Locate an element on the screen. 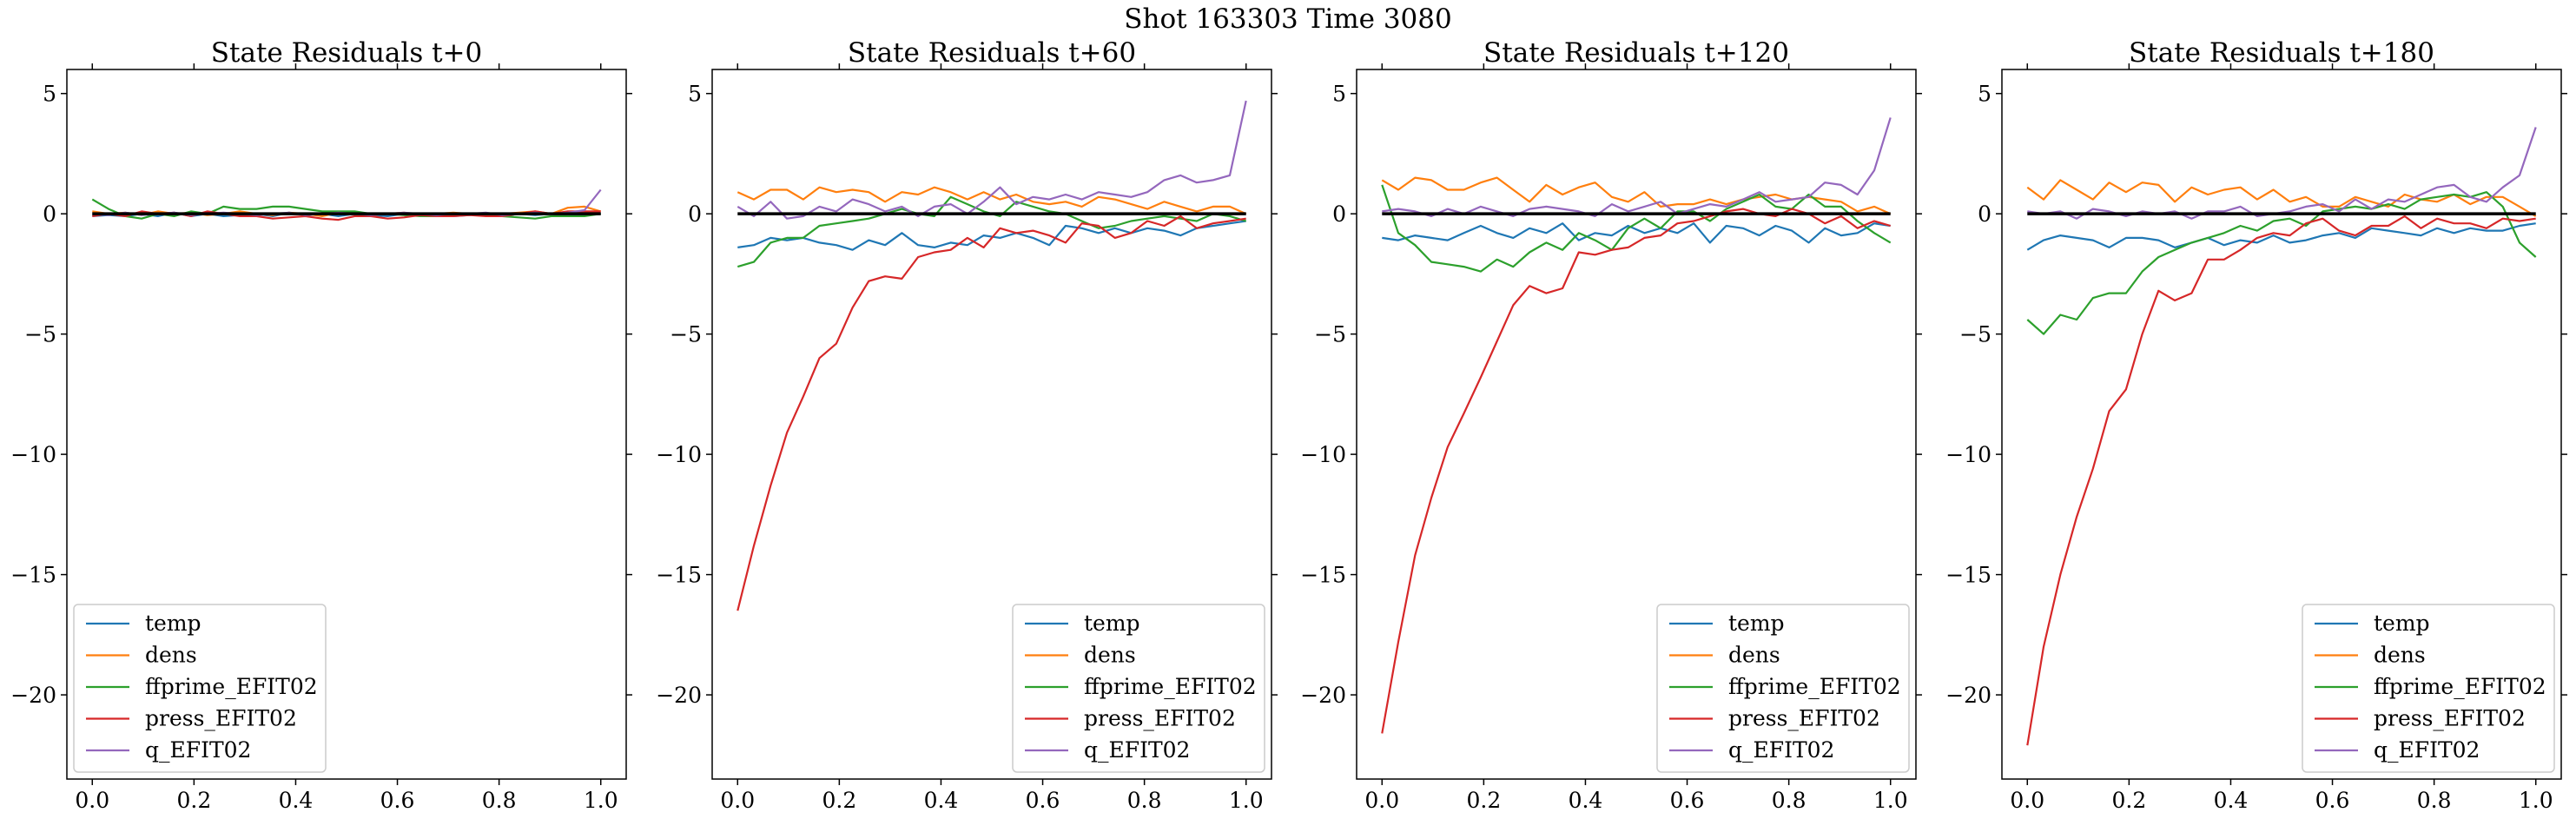  series-group is located at coordinates (992, 355).